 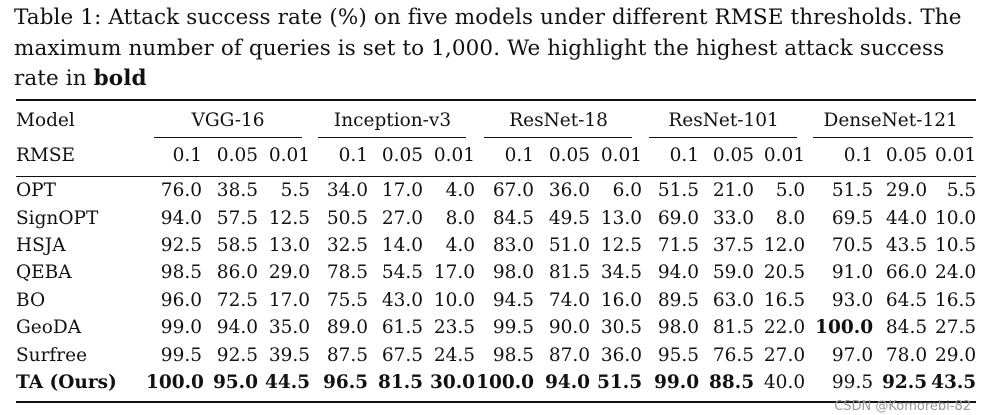 What do you see at coordinates (237, 300) in the screenshot?
I see `table-cell: 72.5` at bounding box center [237, 300].